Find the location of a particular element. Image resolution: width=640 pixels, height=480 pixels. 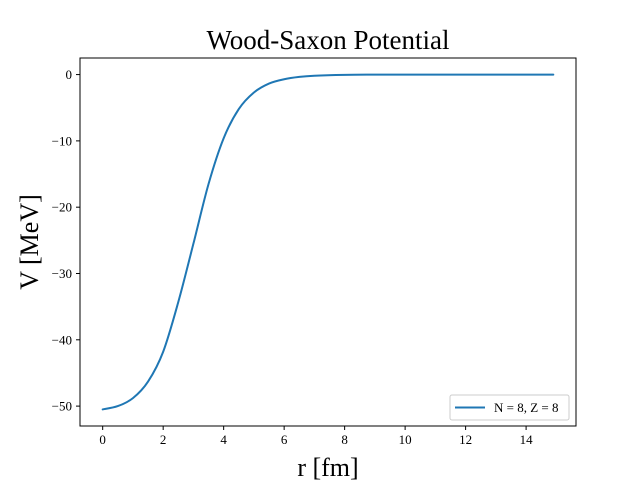

x-tick-label: 4 is located at coordinates (223, 439).